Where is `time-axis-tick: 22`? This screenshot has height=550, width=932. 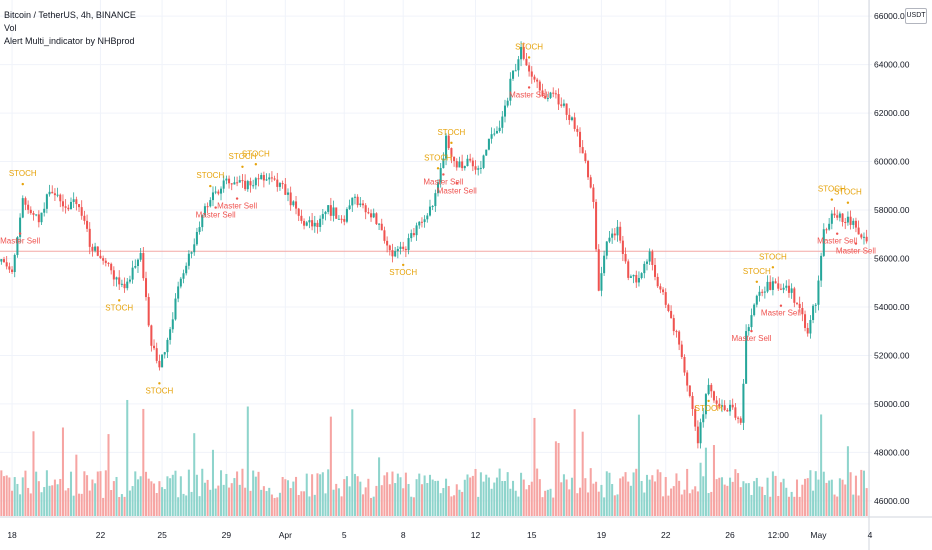 time-axis-tick: 22 is located at coordinates (666, 535).